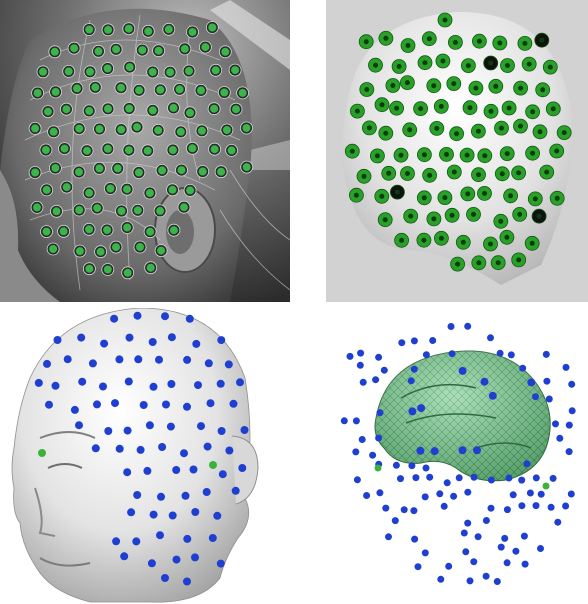  What do you see at coordinates (546, 486) in the screenshot?
I see `fiducial-marker` at bounding box center [546, 486].